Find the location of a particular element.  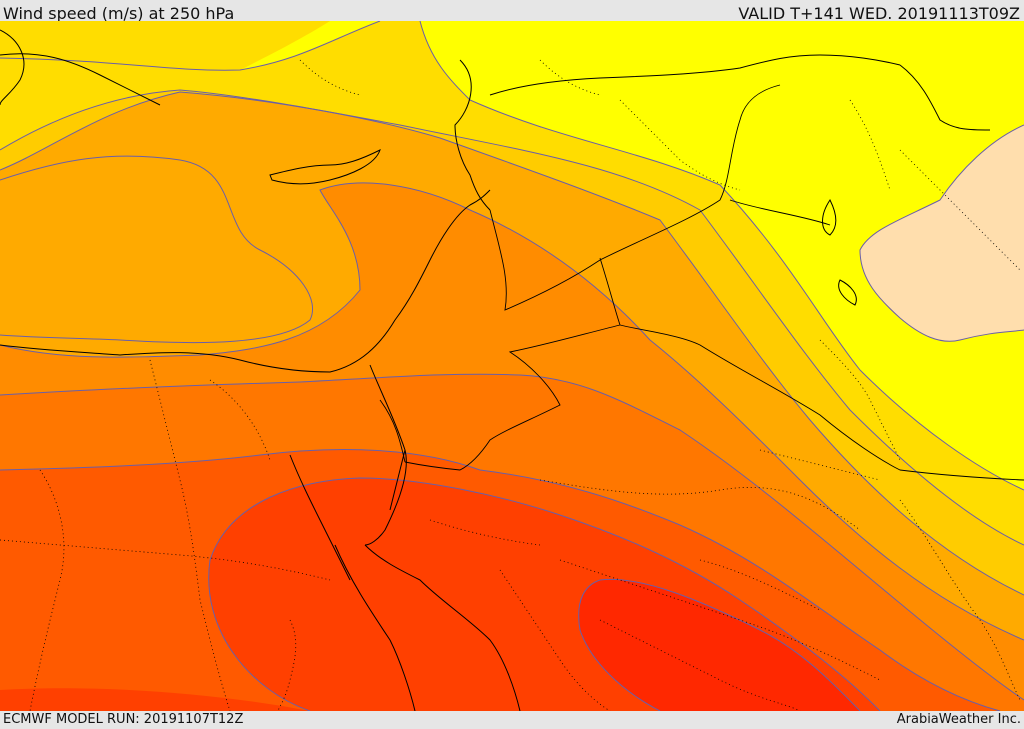

credit: ArabiaWeather Inc. is located at coordinates (958, 719).